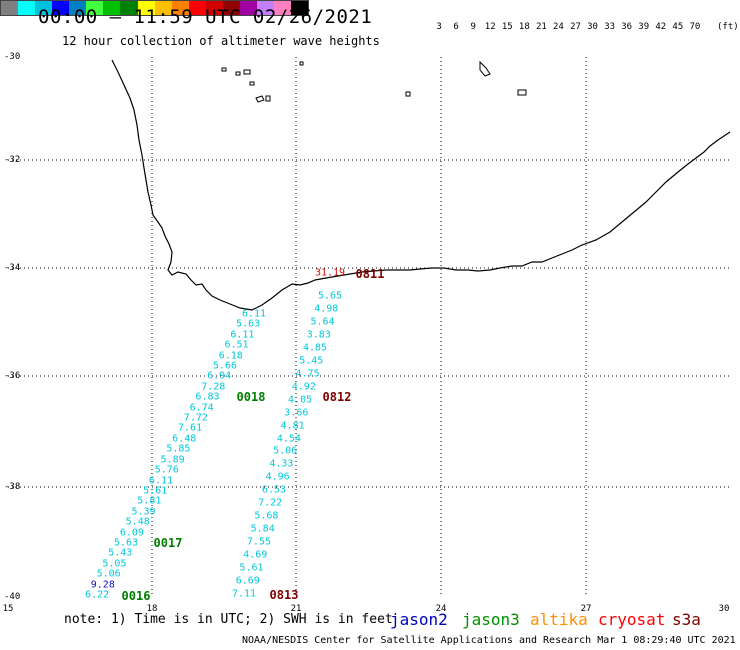 This screenshot has height=650, width=740. Describe the element at coordinates (12, 376) in the screenshot. I see `latitude-label: -36` at that location.